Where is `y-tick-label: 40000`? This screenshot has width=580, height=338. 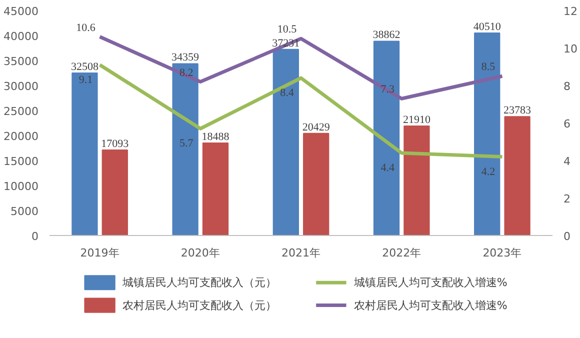 y-tick-label: 40000 is located at coordinates (21, 36).